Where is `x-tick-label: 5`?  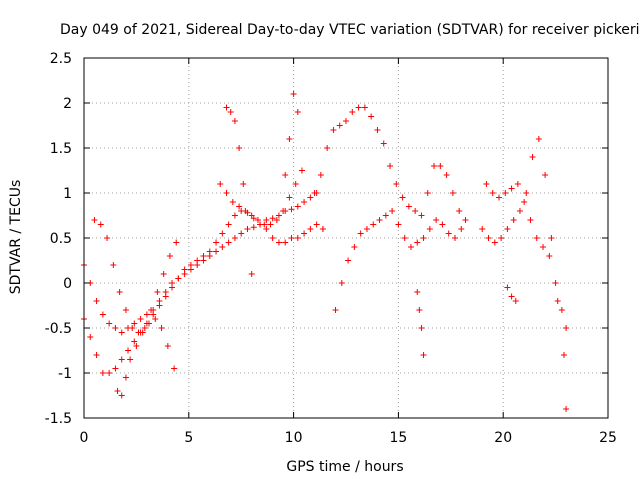 x-tick-label: 5 is located at coordinates (188, 438).